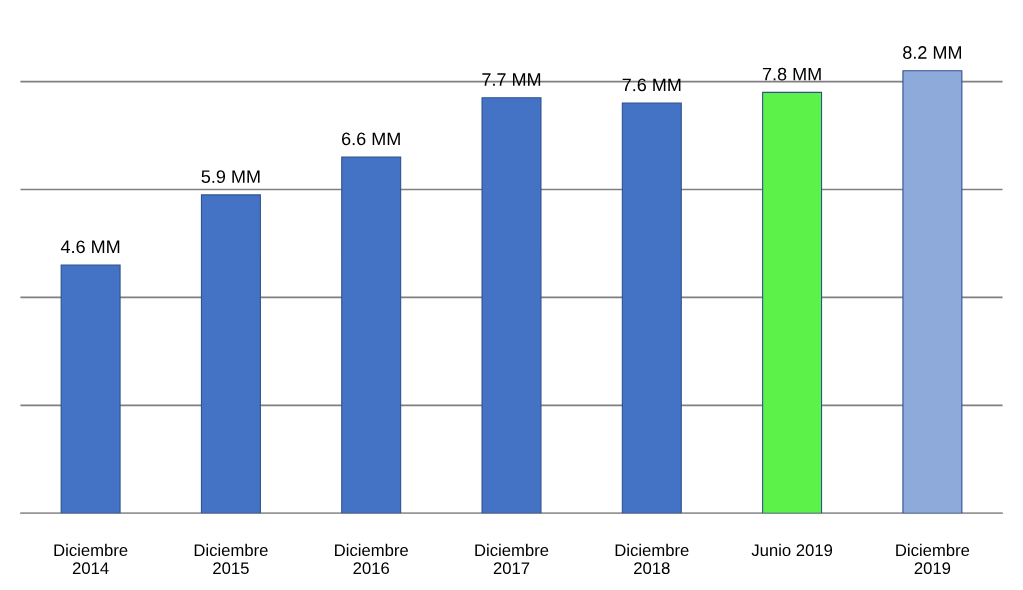 Image resolution: width=1023 pixels, height=590 pixels. Describe the element at coordinates (792, 550) in the screenshot. I see `x-tick-label: Junio 2019` at that location.